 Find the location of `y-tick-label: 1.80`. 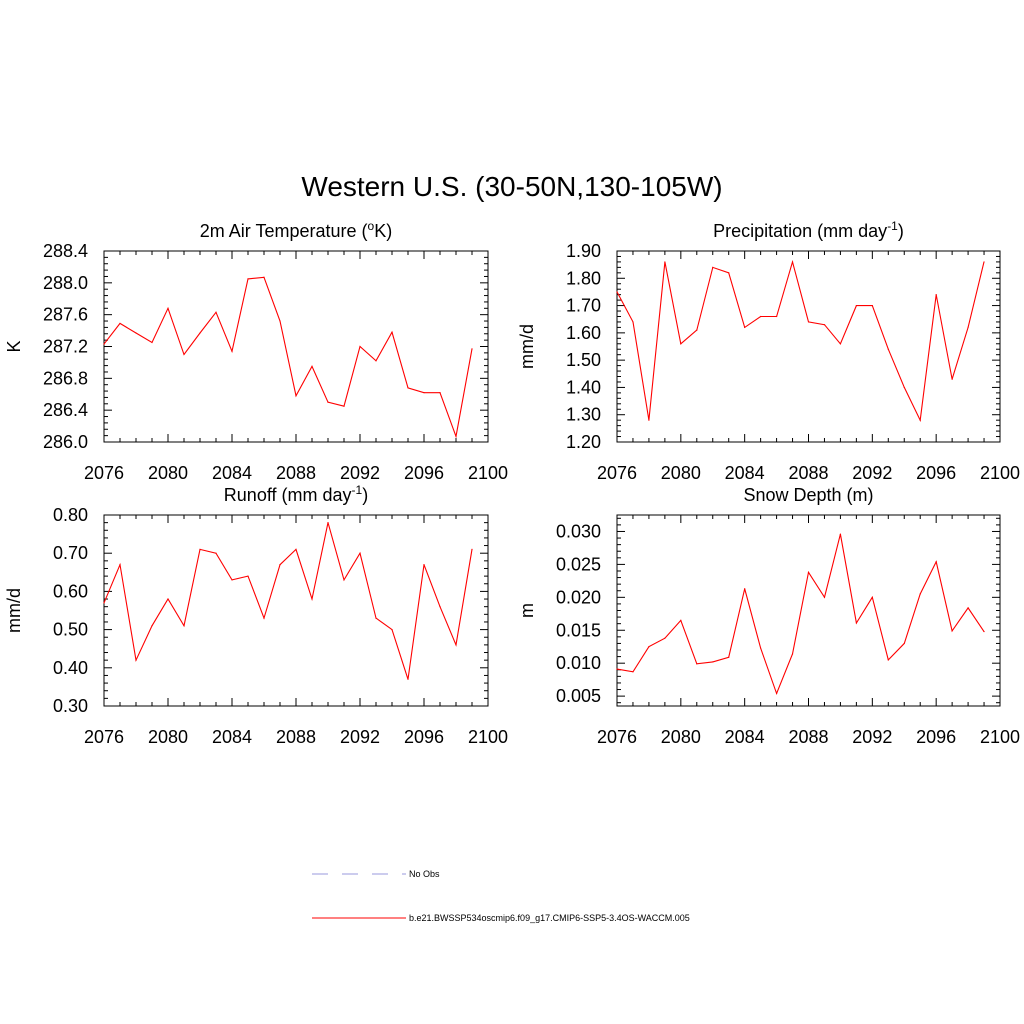

y-tick-label: 1.80 is located at coordinates (583, 278).